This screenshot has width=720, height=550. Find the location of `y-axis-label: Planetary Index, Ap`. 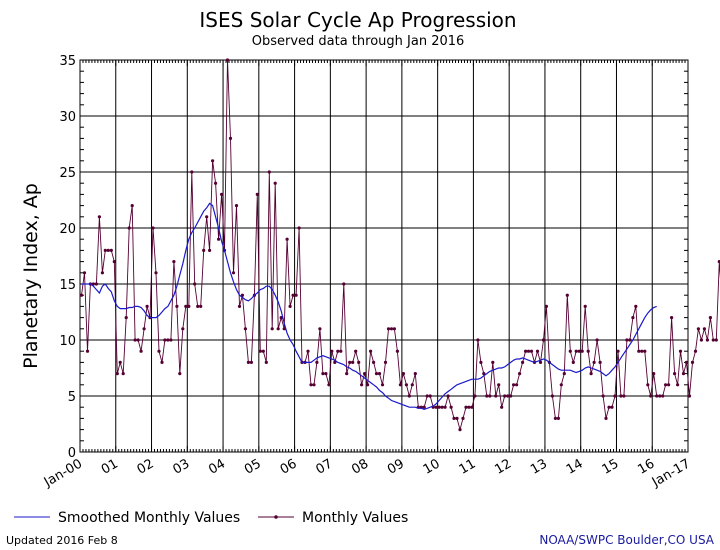

y-axis-label: Planetary Index, Ap is located at coordinates (31, 276).